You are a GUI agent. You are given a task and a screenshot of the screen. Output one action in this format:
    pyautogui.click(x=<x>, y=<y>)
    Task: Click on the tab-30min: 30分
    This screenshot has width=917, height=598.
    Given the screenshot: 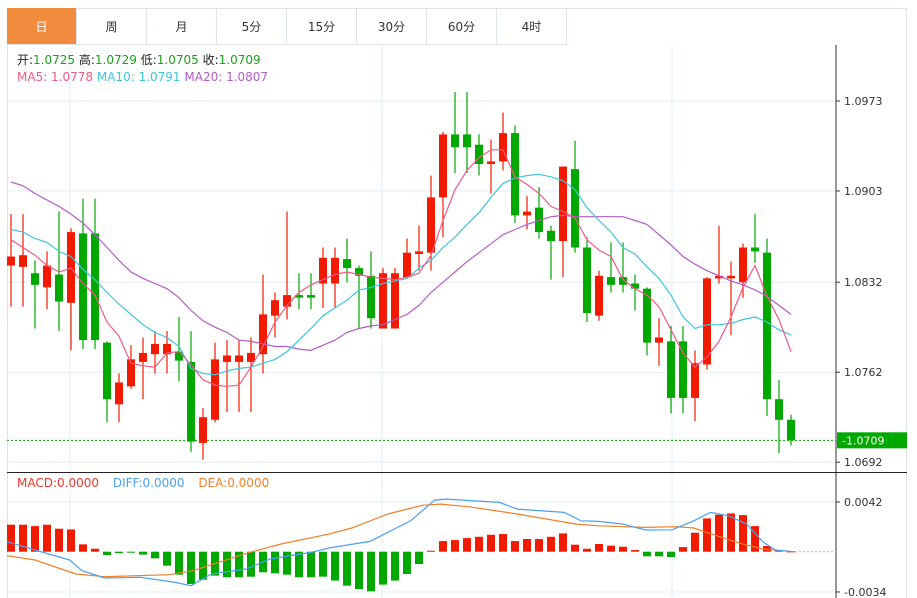 What is the action you would take?
    pyautogui.click(x=392, y=26)
    